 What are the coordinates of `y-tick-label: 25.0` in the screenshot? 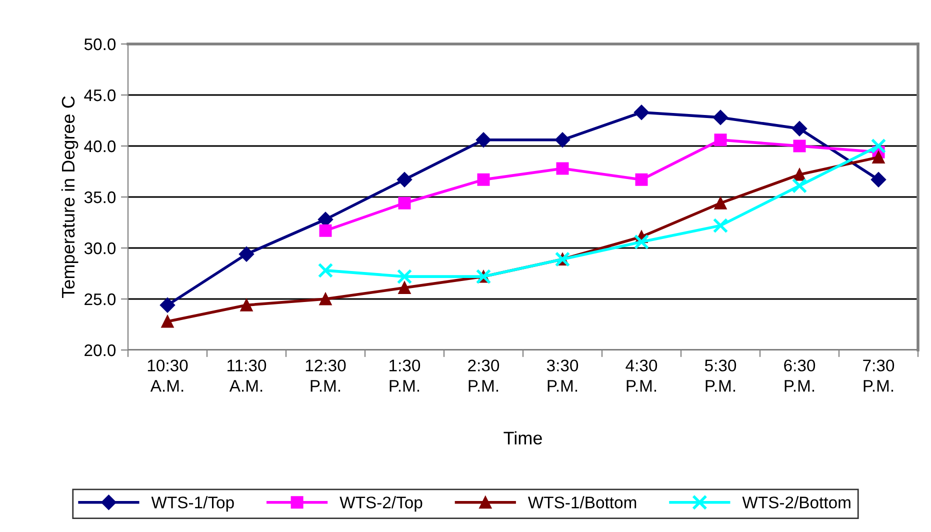 It's located at (100, 299).